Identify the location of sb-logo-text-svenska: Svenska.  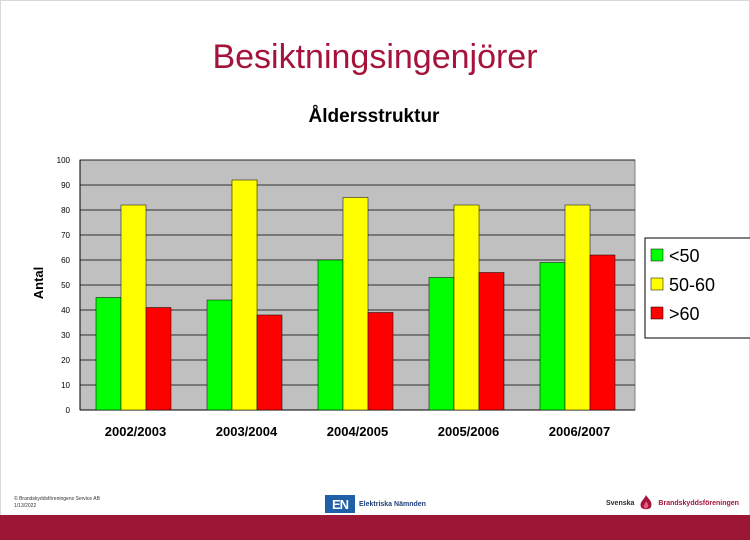
(620, 503).